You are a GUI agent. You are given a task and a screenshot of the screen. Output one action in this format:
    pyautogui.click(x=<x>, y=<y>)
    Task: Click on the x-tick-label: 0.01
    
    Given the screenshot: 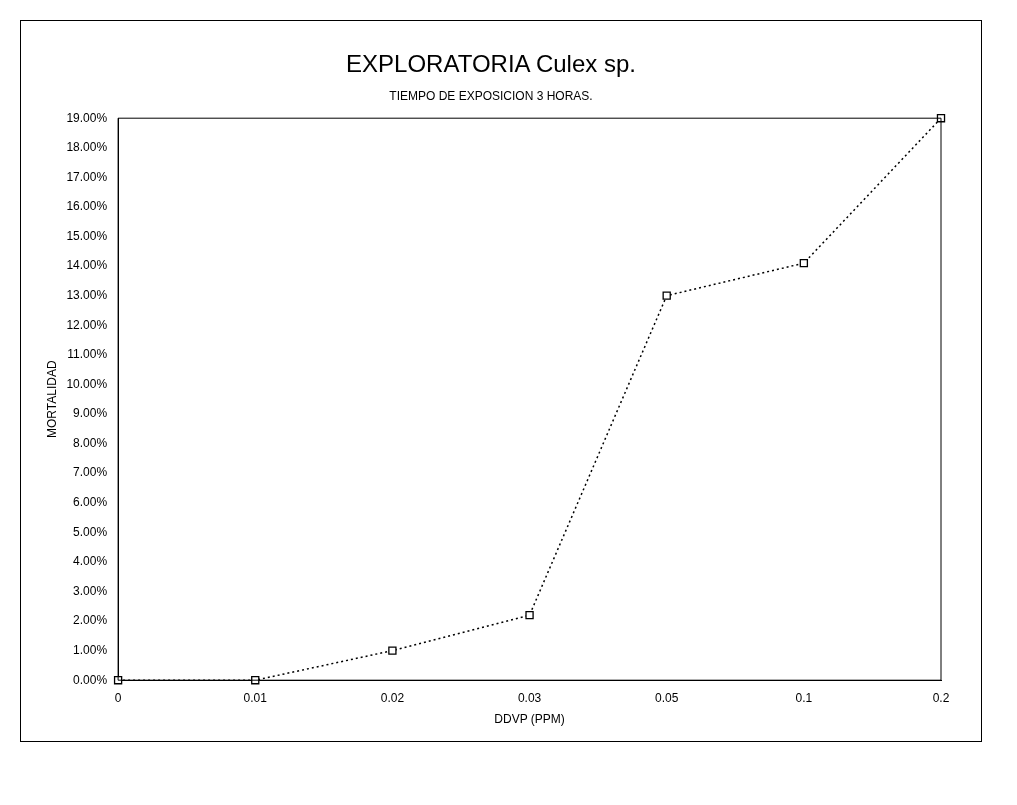 What is the action you would take?
    pyautogui.click(x=255, y=697)
    